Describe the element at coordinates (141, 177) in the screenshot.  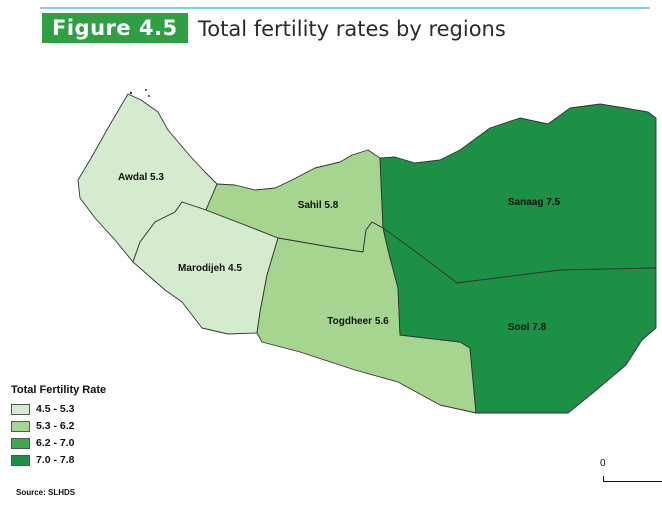
I see `label-awdal: Awdal 5.3` at that location.